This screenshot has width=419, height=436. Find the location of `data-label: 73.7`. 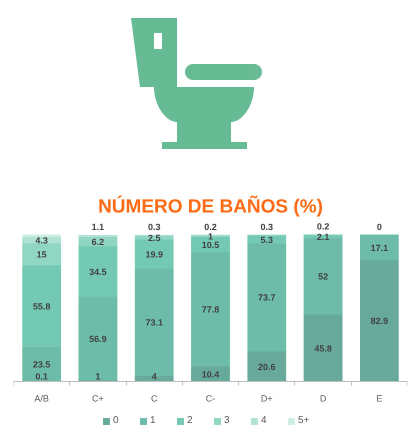

data-label: 73.7 is located at coordinates (267, 297).